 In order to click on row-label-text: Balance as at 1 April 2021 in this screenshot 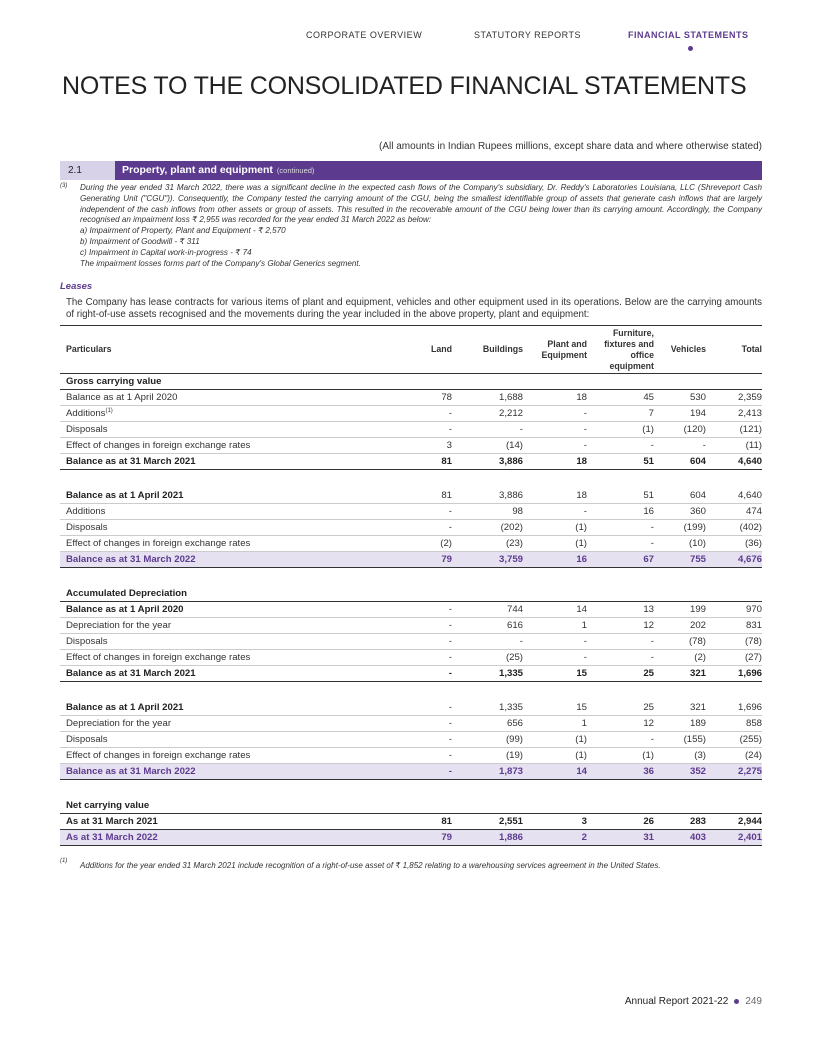, I will do `click(125, 707)`.